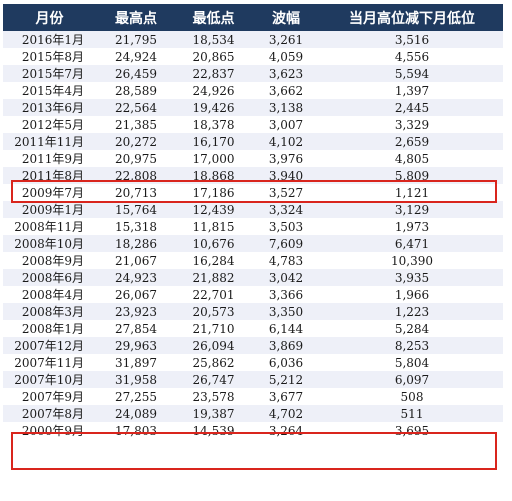 Image resolution: width=512 pixels, height=501 pixels. Describe the element at coordinates (136, 209) in the screenshot. I see `cell-high: 15,764` at that location.